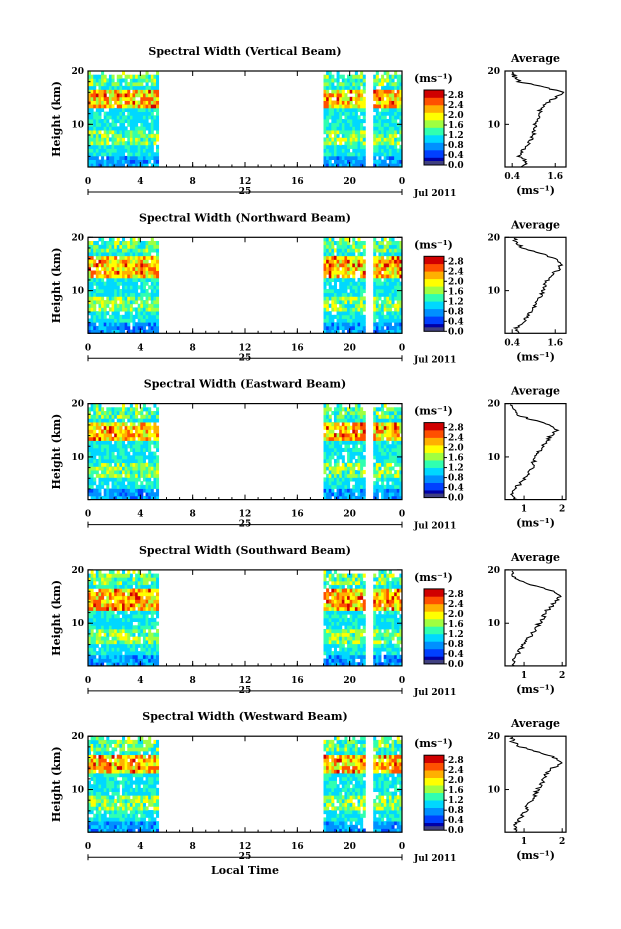 Image resolution: width=621 pixels, height=929 pixels. Describe the element at coordinates (434, 460) in the screenshot. I see `colorbar-frame` at that location.